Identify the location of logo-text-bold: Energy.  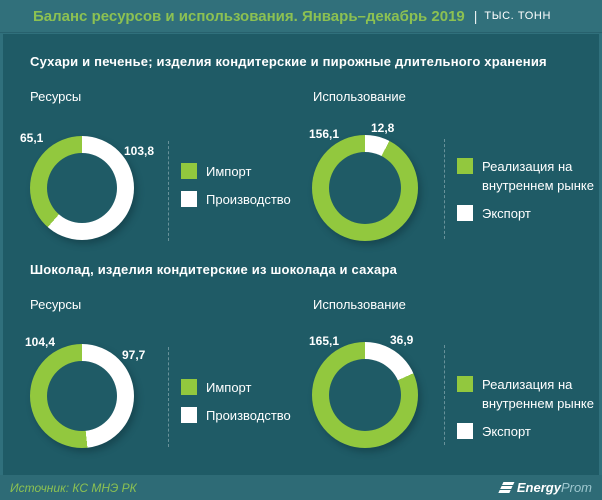
(538, 487).